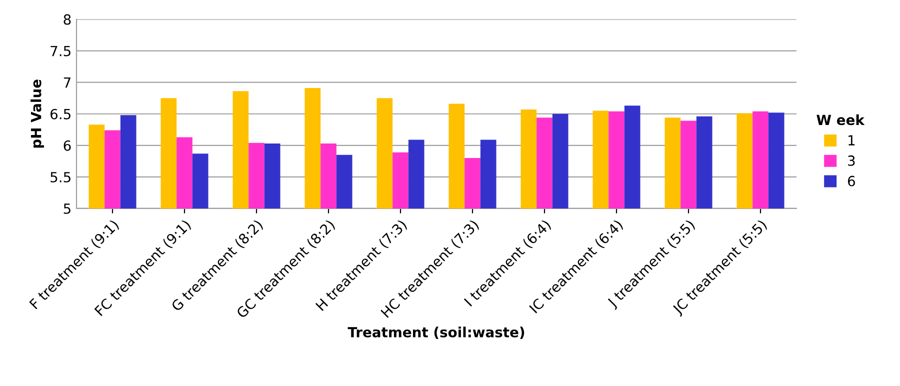 Image resolution: width=900 pixels, height=386 pixels. Describe the element at coordinates (67, 82) in the screenshot. I see `y-tick-label: 7` at that location.